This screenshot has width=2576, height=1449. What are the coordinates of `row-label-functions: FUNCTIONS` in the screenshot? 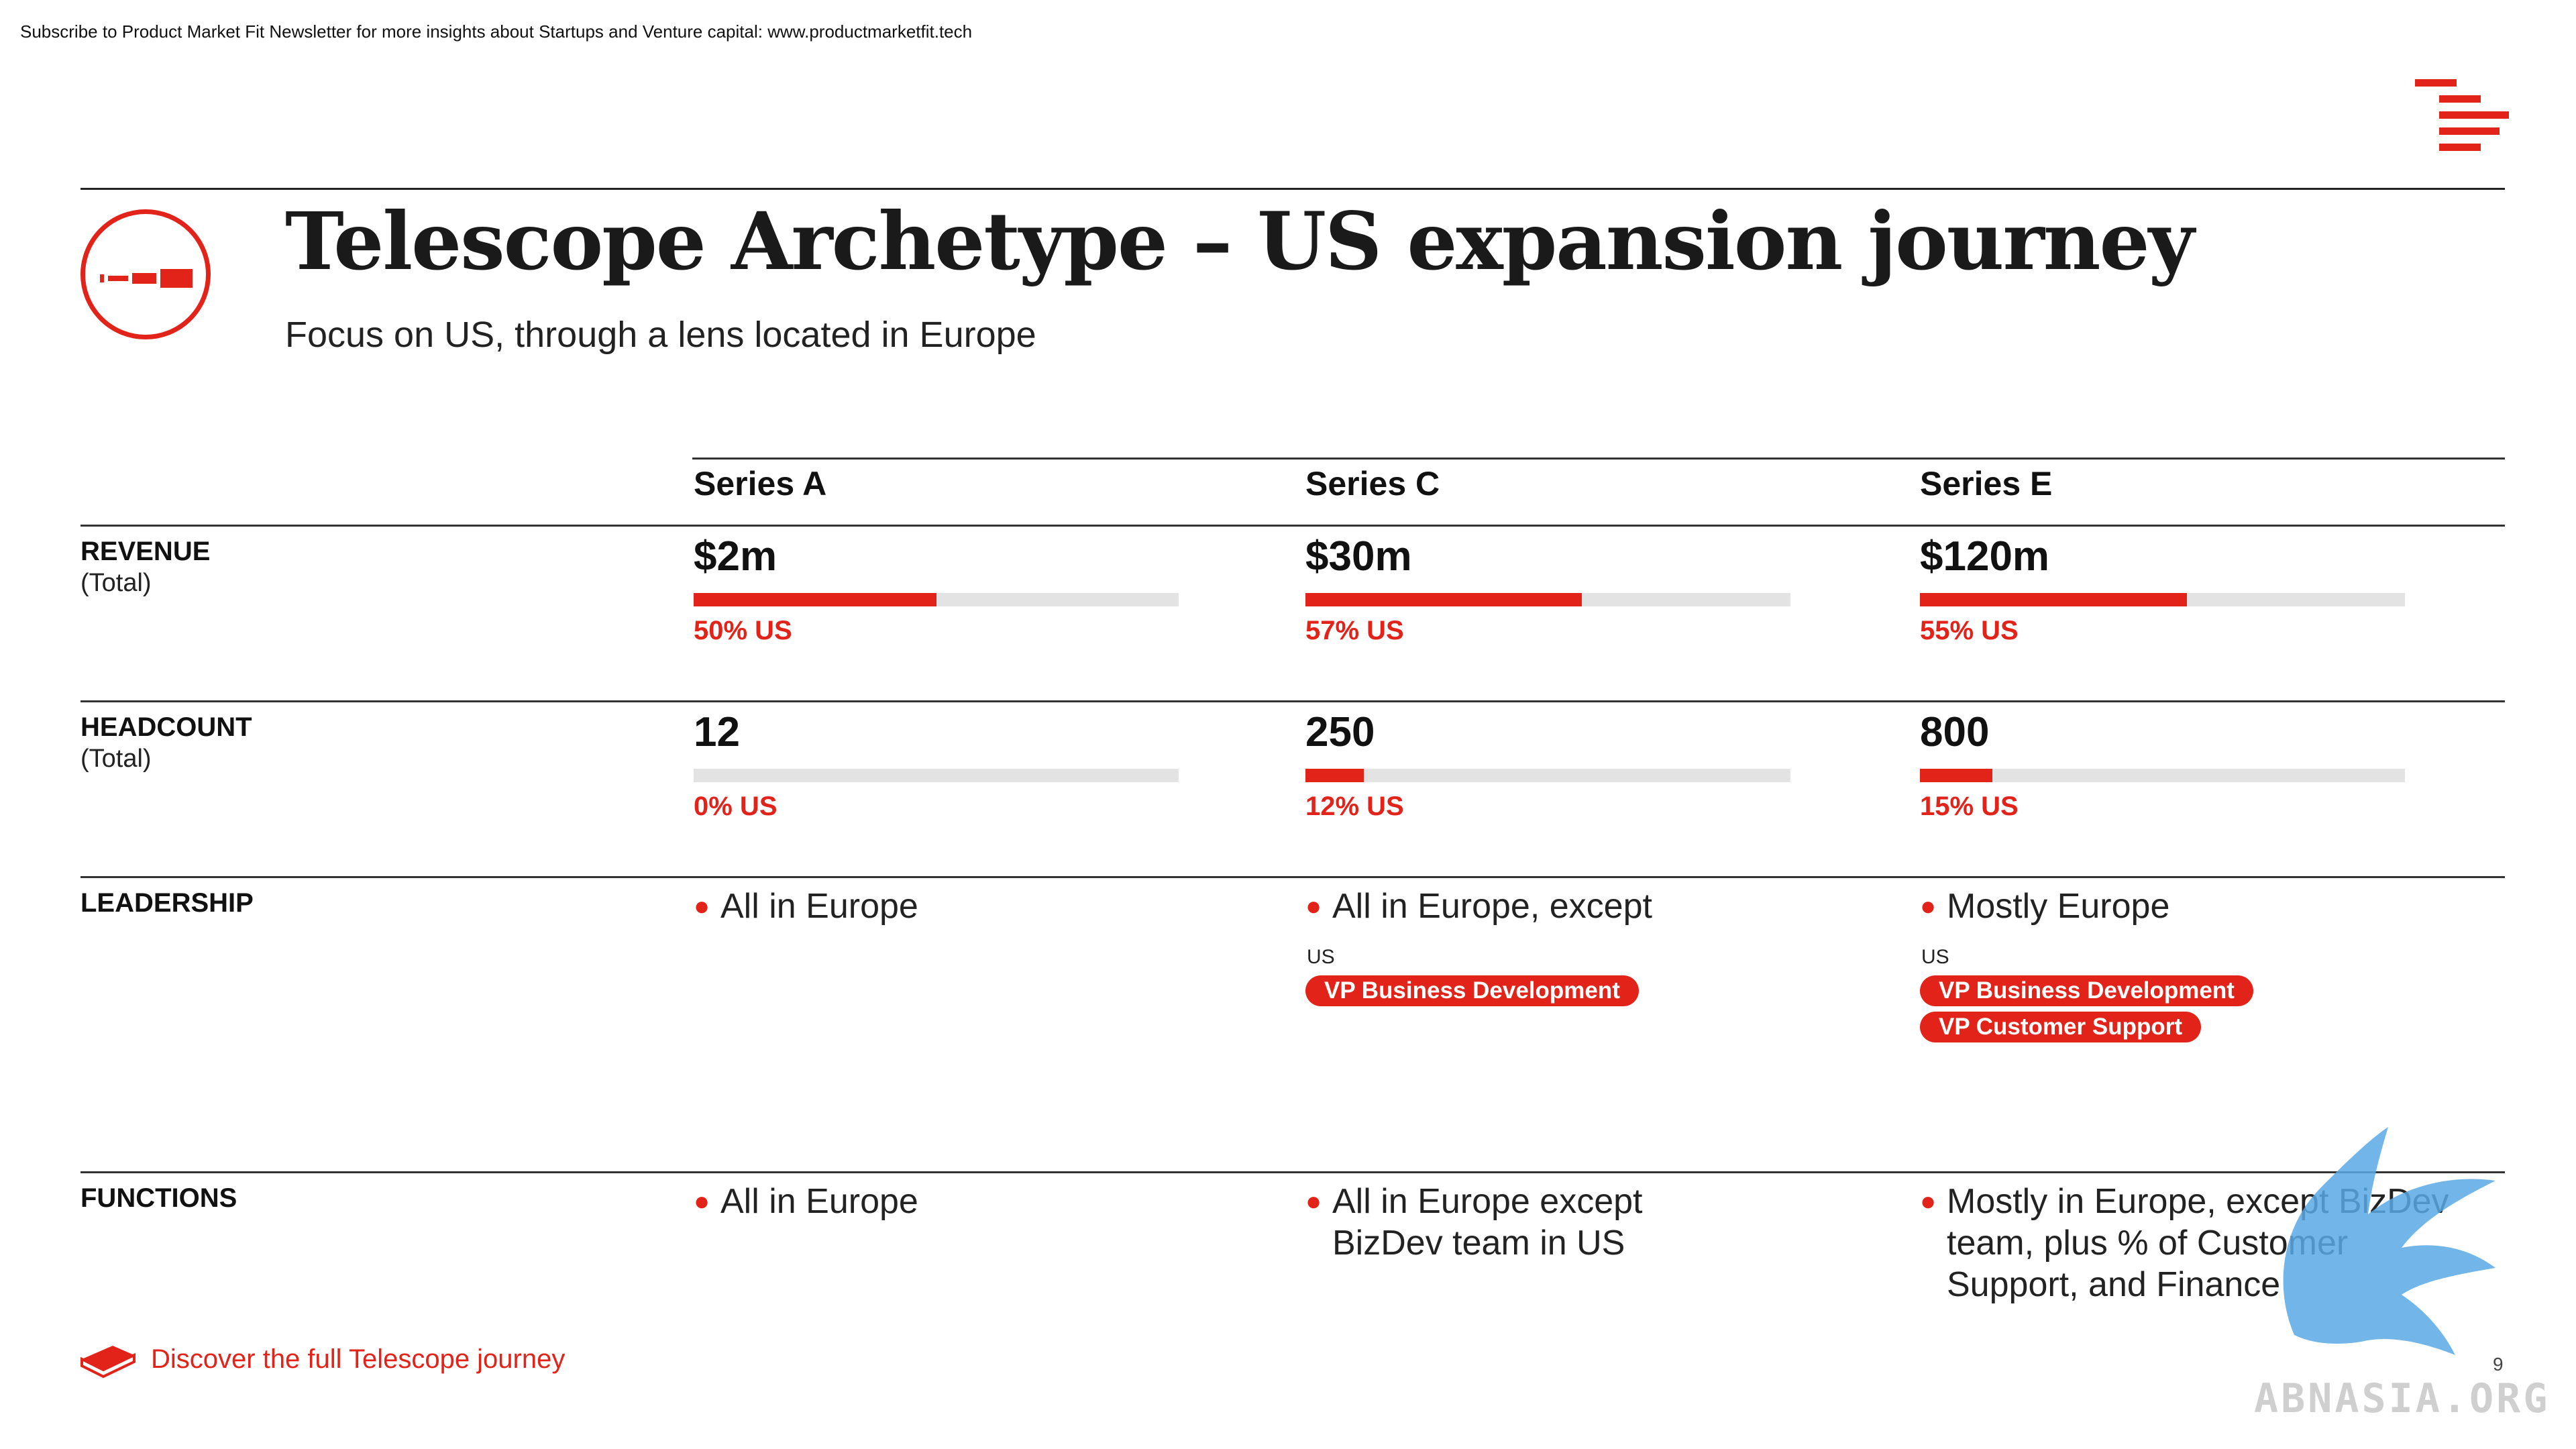 It's located at (158, 1198).